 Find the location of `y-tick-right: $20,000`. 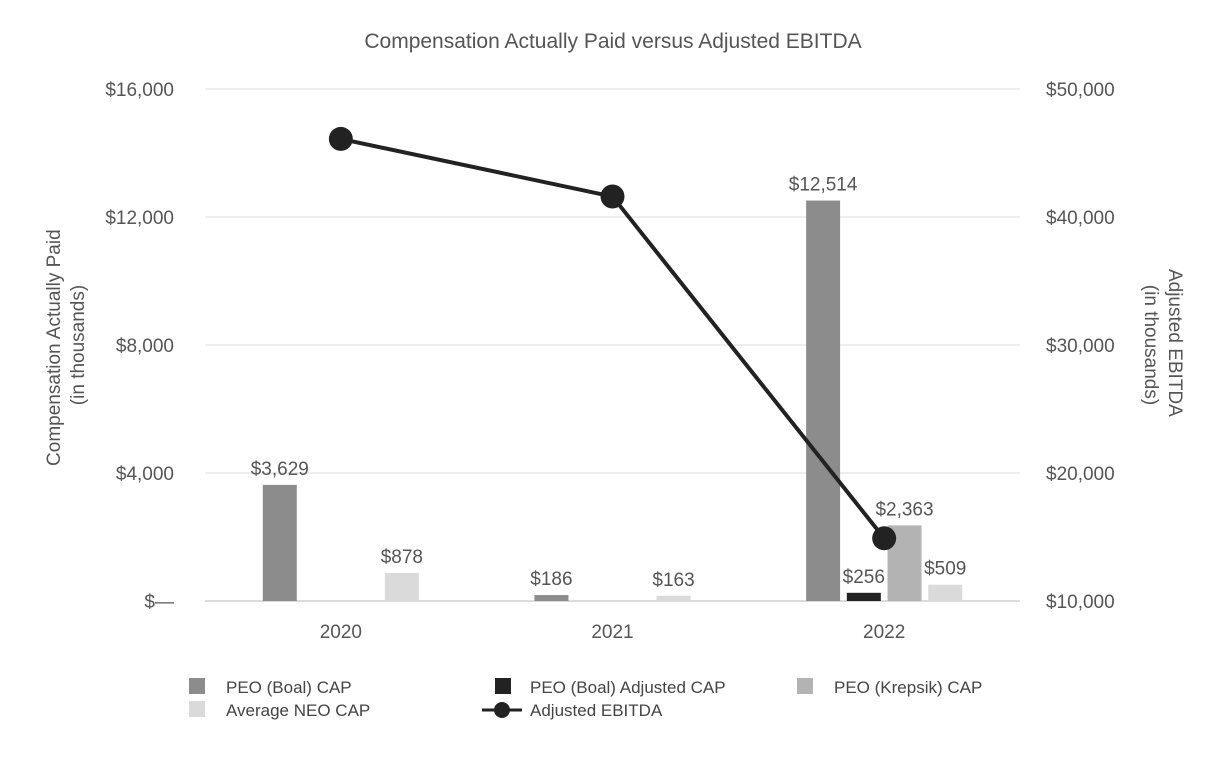

y-tick-right: $20,000 is located at coordinates (1080, 474).